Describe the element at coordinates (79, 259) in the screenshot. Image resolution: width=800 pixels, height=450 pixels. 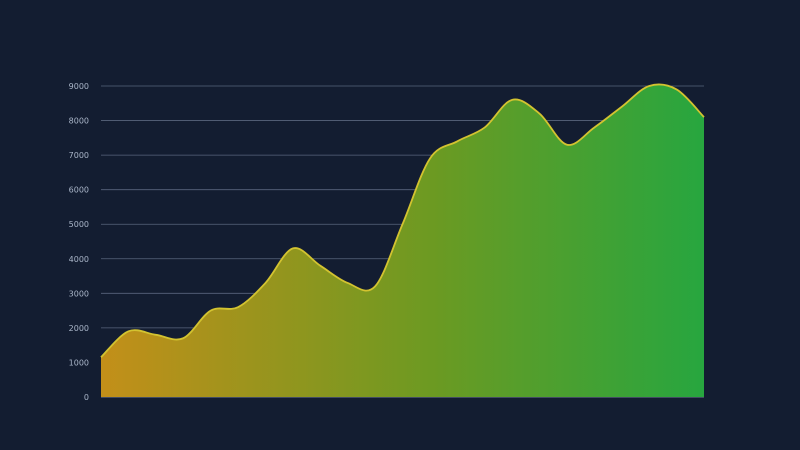
I see `y-tick-label-4: 4000` at that location.